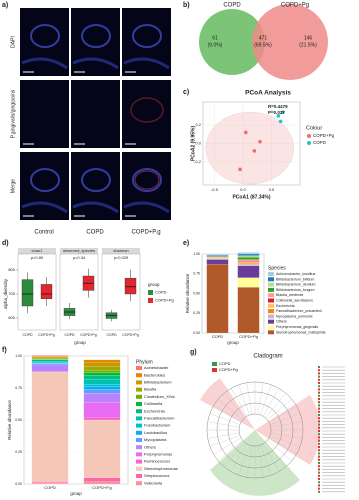  What do you see at coordinates (144, 362) in the screenshot?
I see `legend-title: Phylum` at bounding box center [144, 362].